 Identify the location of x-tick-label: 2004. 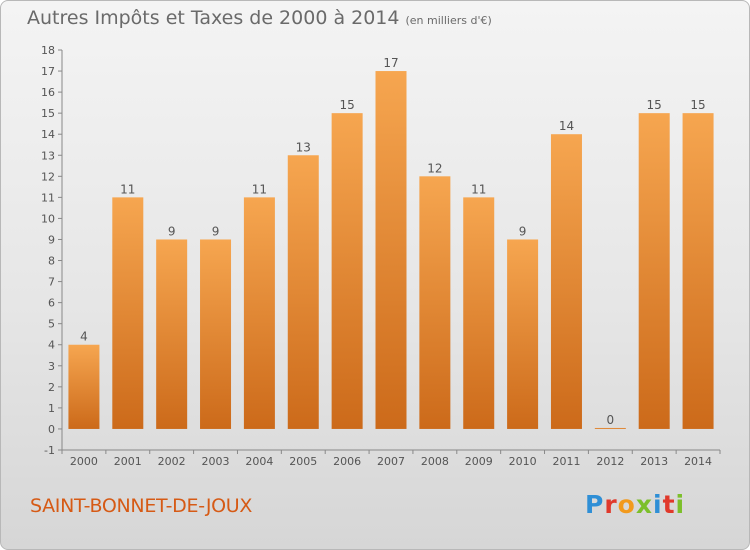
(259, 461).